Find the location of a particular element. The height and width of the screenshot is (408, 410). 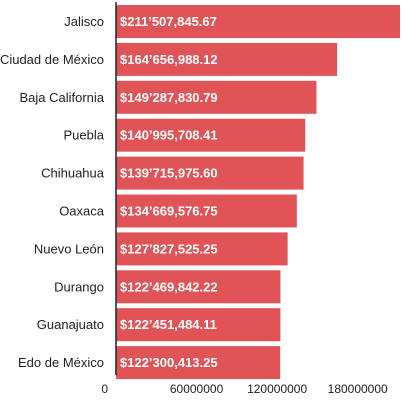

x-tick-label-1: 60000000 is located at coordinates (197, 389).